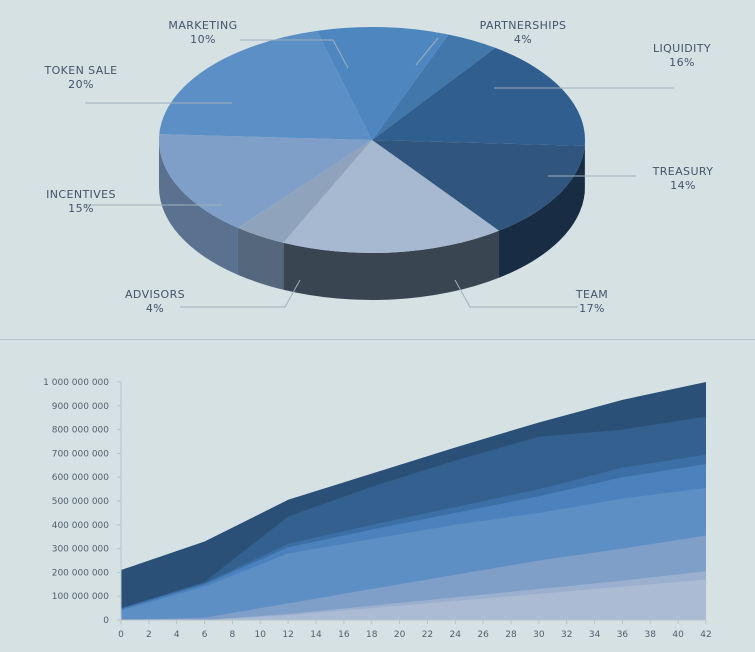 The height and width of the screenshot is (652, 755). Describe the element at coordinates (80, 70) in the screenshot. I see `pie-label-token-sale: TOKEN SALE` at that location.